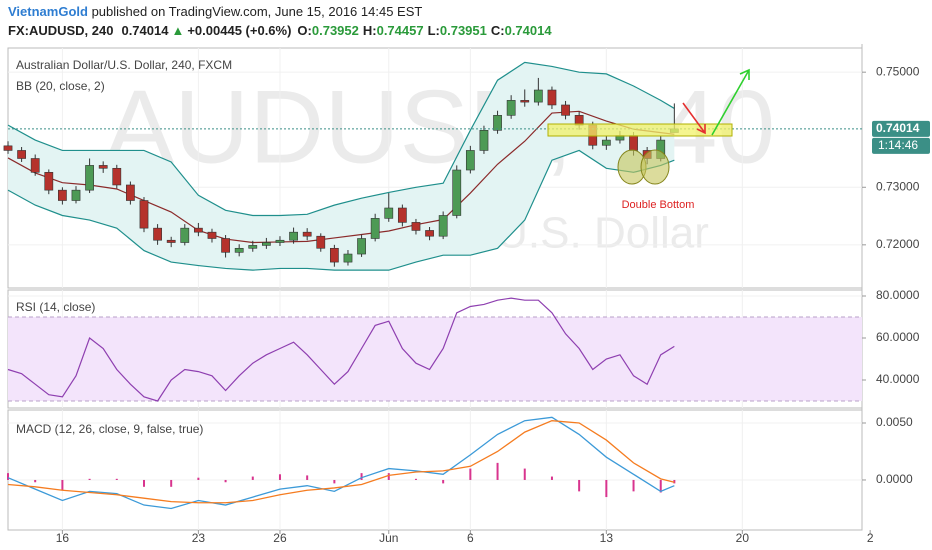 The height and width of the screenshot is (550, 932). What do you see at coordinates (640, 130) in the screenshot?
I see `drawing-rectangle` at bounding box center [640, 130].